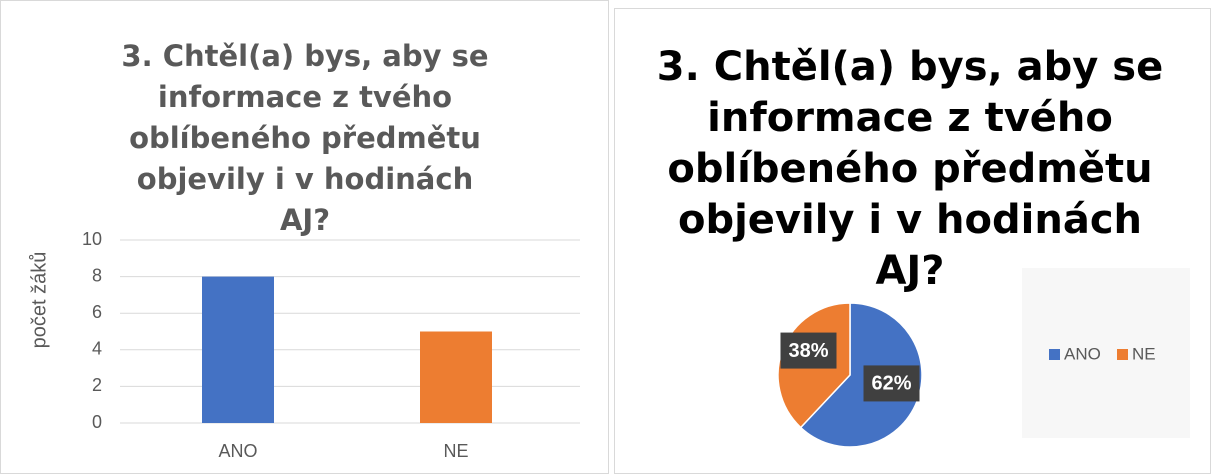 Image resolution: width=1215 pixels, height=474 pixels. What do you see at coordinates (1144, 353) in the screenshot?
I see `legend-label: NE` at bounding box center [1144, 353].